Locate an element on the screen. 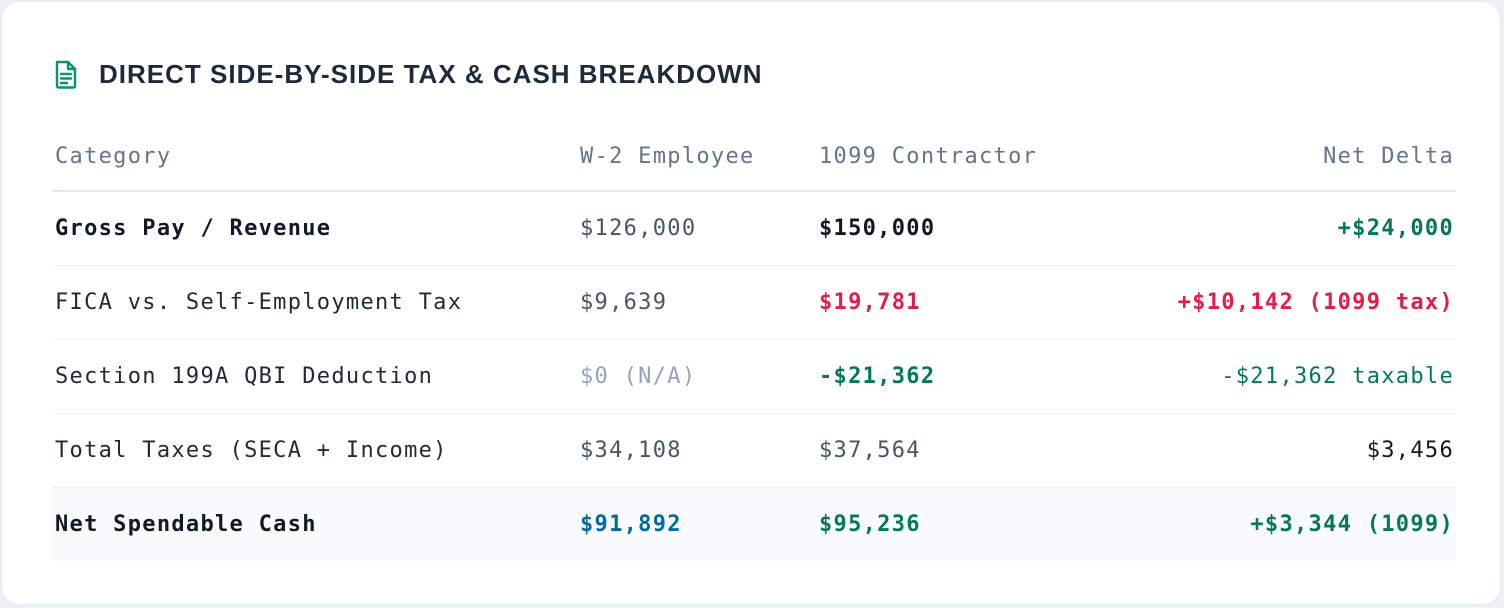 Image resolution: width=1504 pixels, height=608 pixels. card-header: DIRECT SIDE-BY-SIDE TAX & CASH BREAKDOWN is located at coordinates (408, 74).